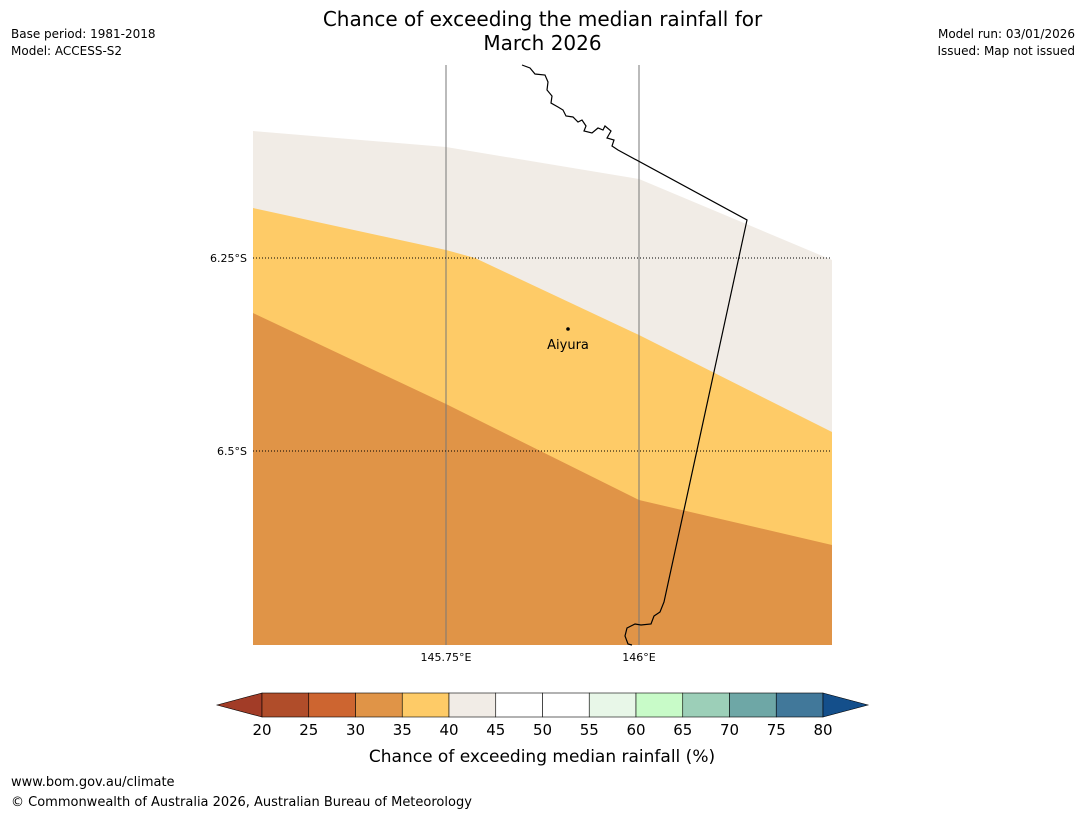 This screenshot has height=816, width=1085. What do you see at coordinates (446, 657) in the screenshot?
I see `lon-label-145-75e: 145.75°E` at bounding box center [446, 657].